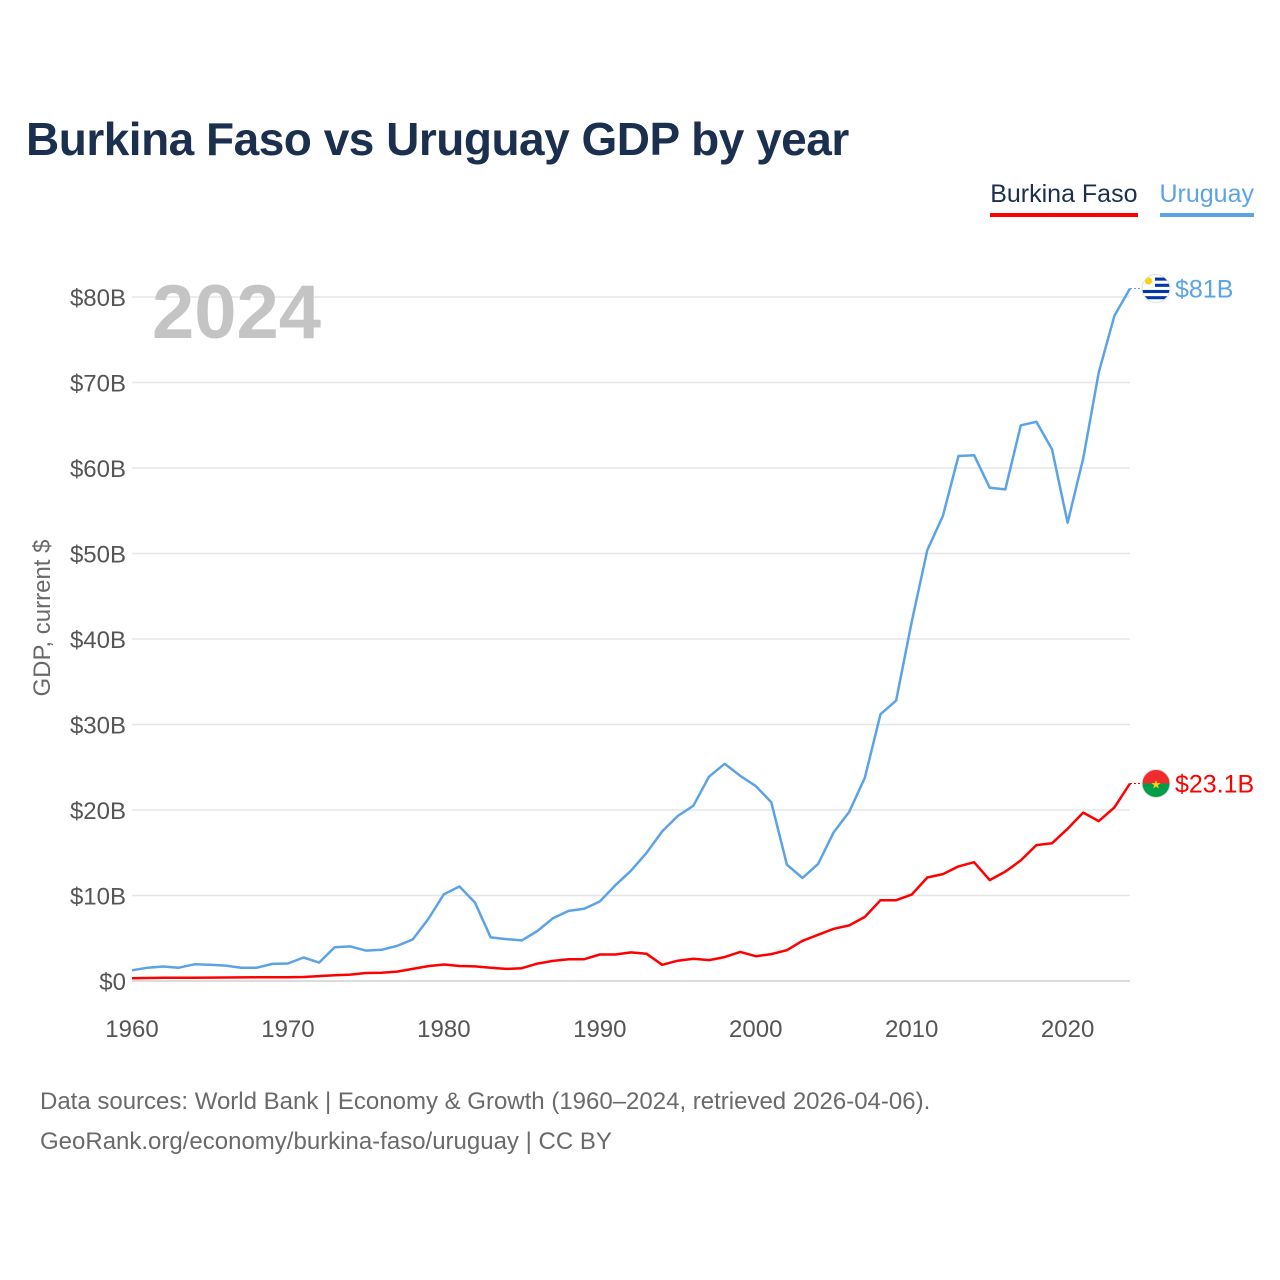 Image resolution: width=1280 pixels, height=1280 pixels. What do you see at coordinates (1192, 535) in the screenshot?
I see `end-markers: ★ $23.1B $81B` at bounding box center [1192, 535].